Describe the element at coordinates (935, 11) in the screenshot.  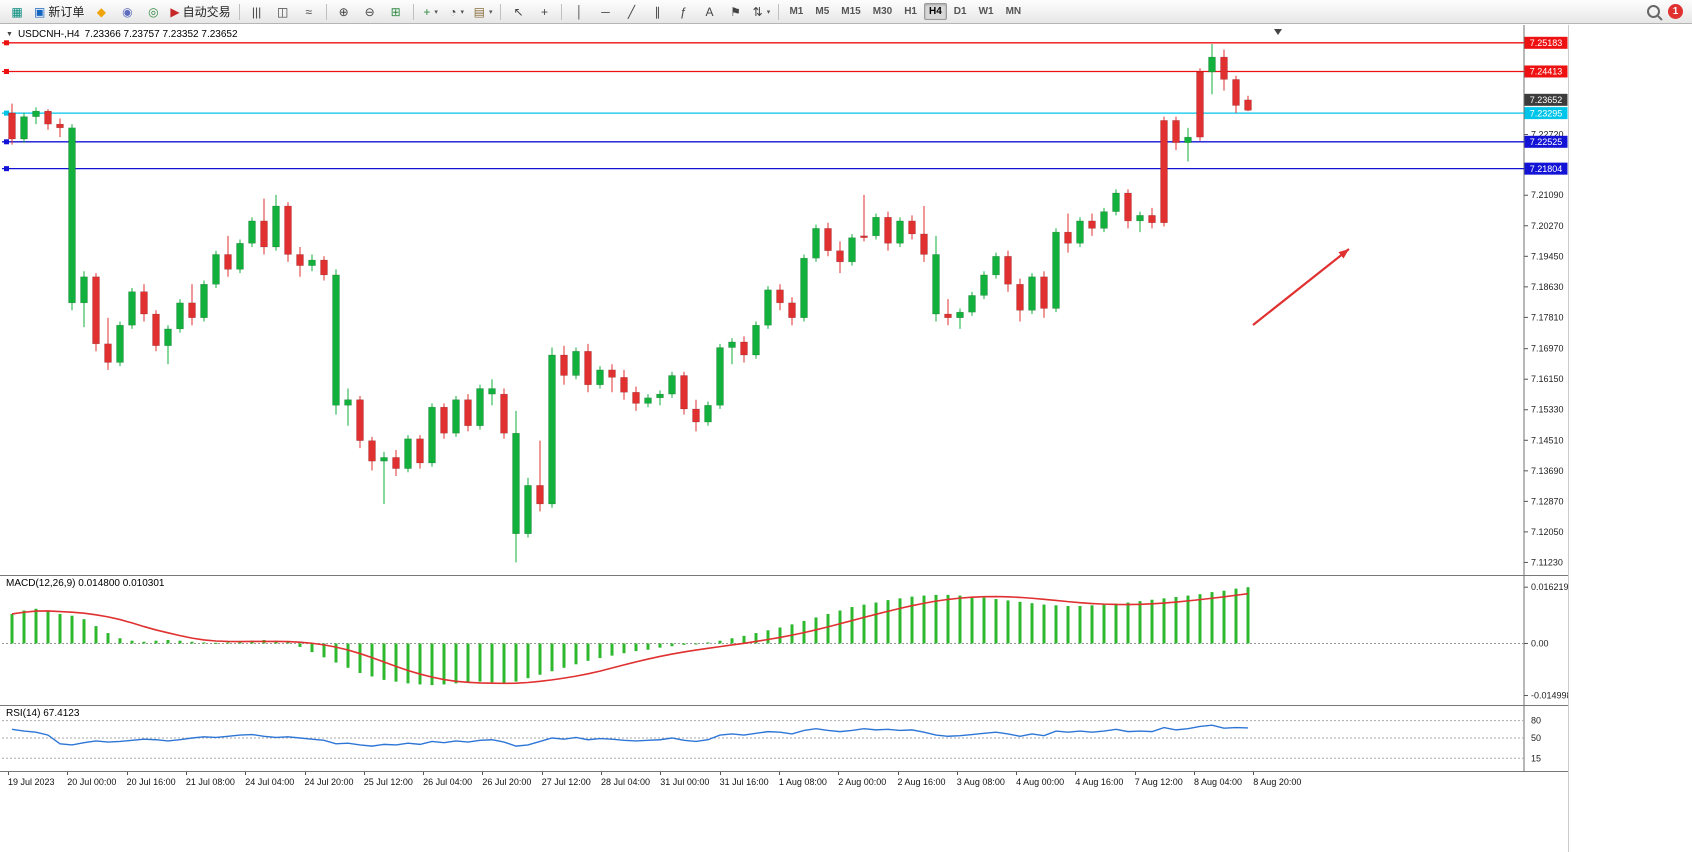
I see `timeframe-h4: H4` at that location.